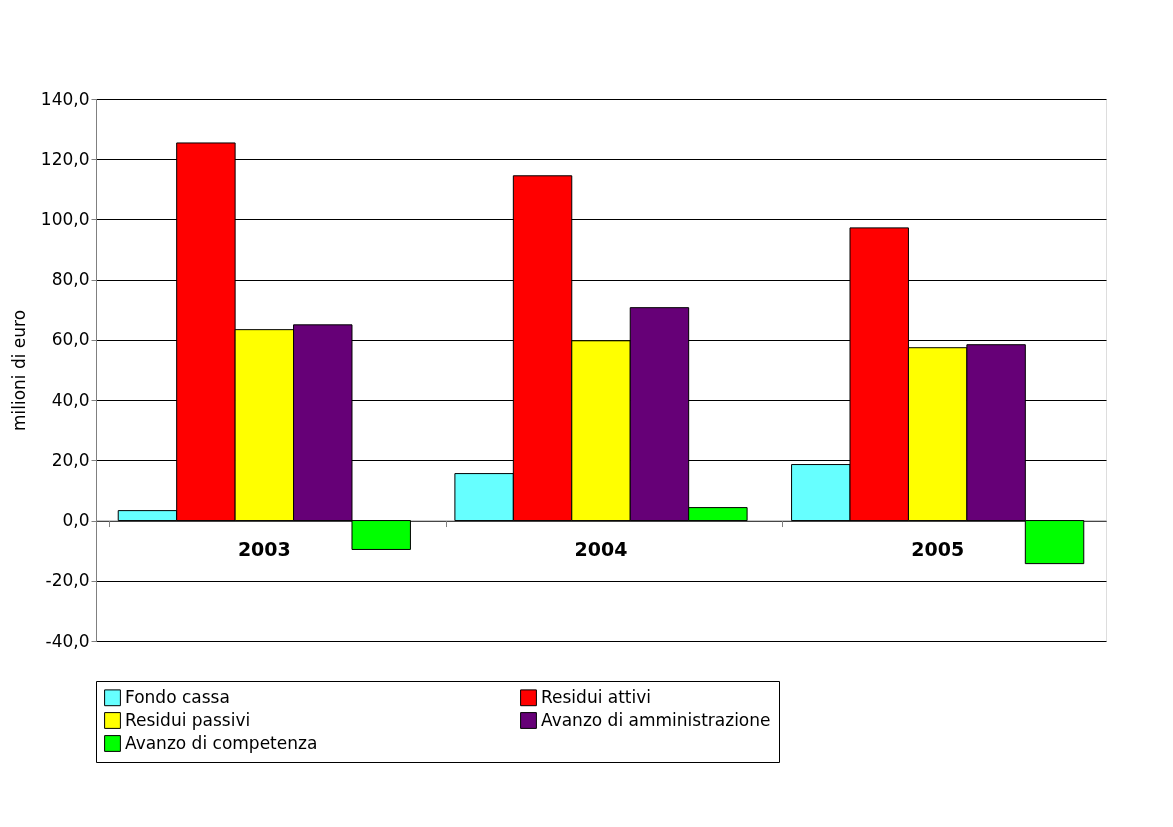 This screenshot has height=827, width=1173. What do you see at coordinates (188, 719) in the screenshot?
I see `legend-label: Residui passivi` at bounding box center [188, 719].